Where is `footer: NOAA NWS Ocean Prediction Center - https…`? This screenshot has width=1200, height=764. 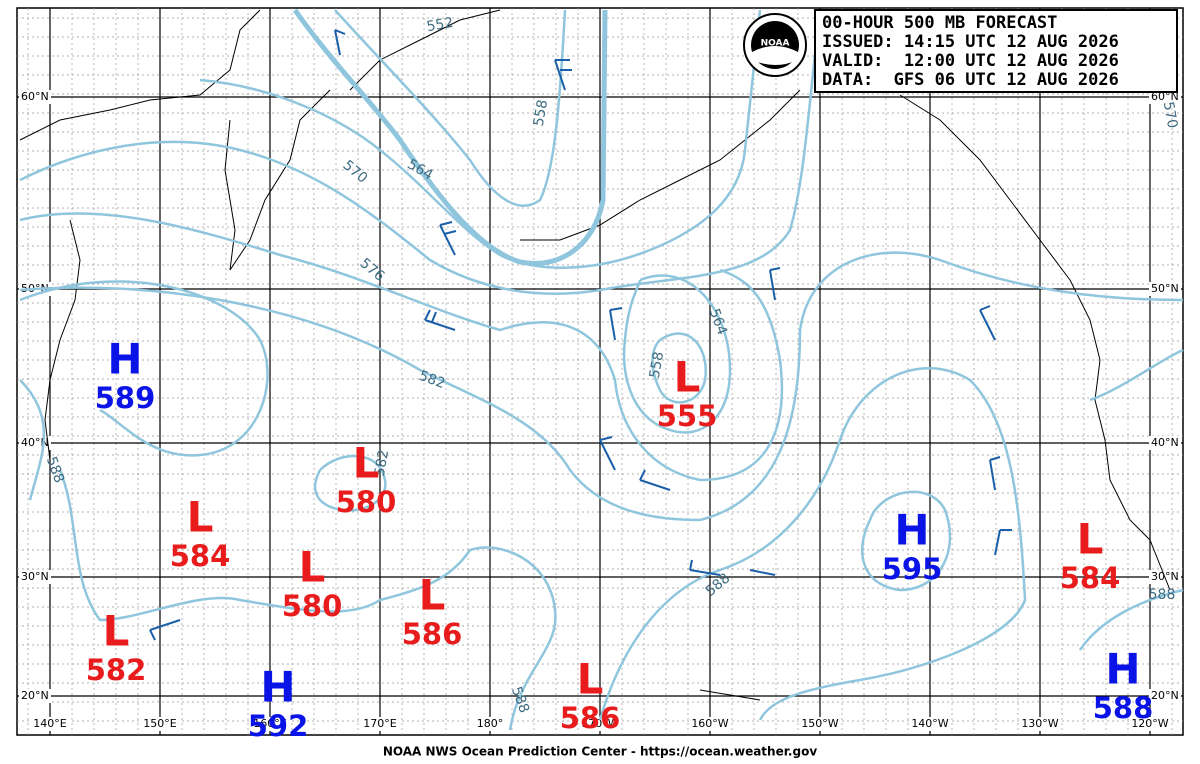 footer: NOAA NWS Ocean Prediction Center - https… is located at coordinates (600, 752).